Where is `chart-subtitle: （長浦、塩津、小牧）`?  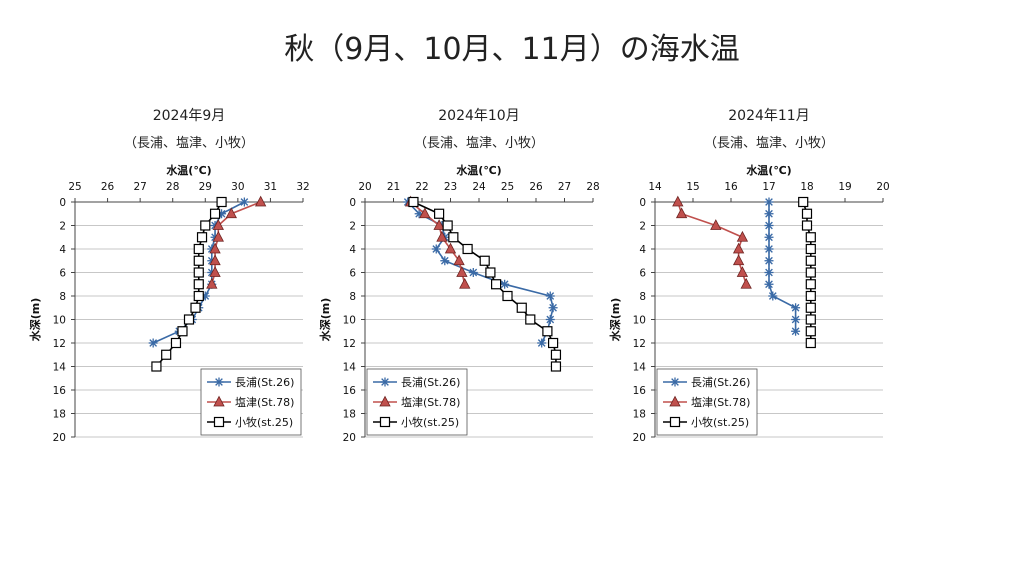 chart-subtitle: （長浦、塩津、小牧） is located at coordinates (189, 143).